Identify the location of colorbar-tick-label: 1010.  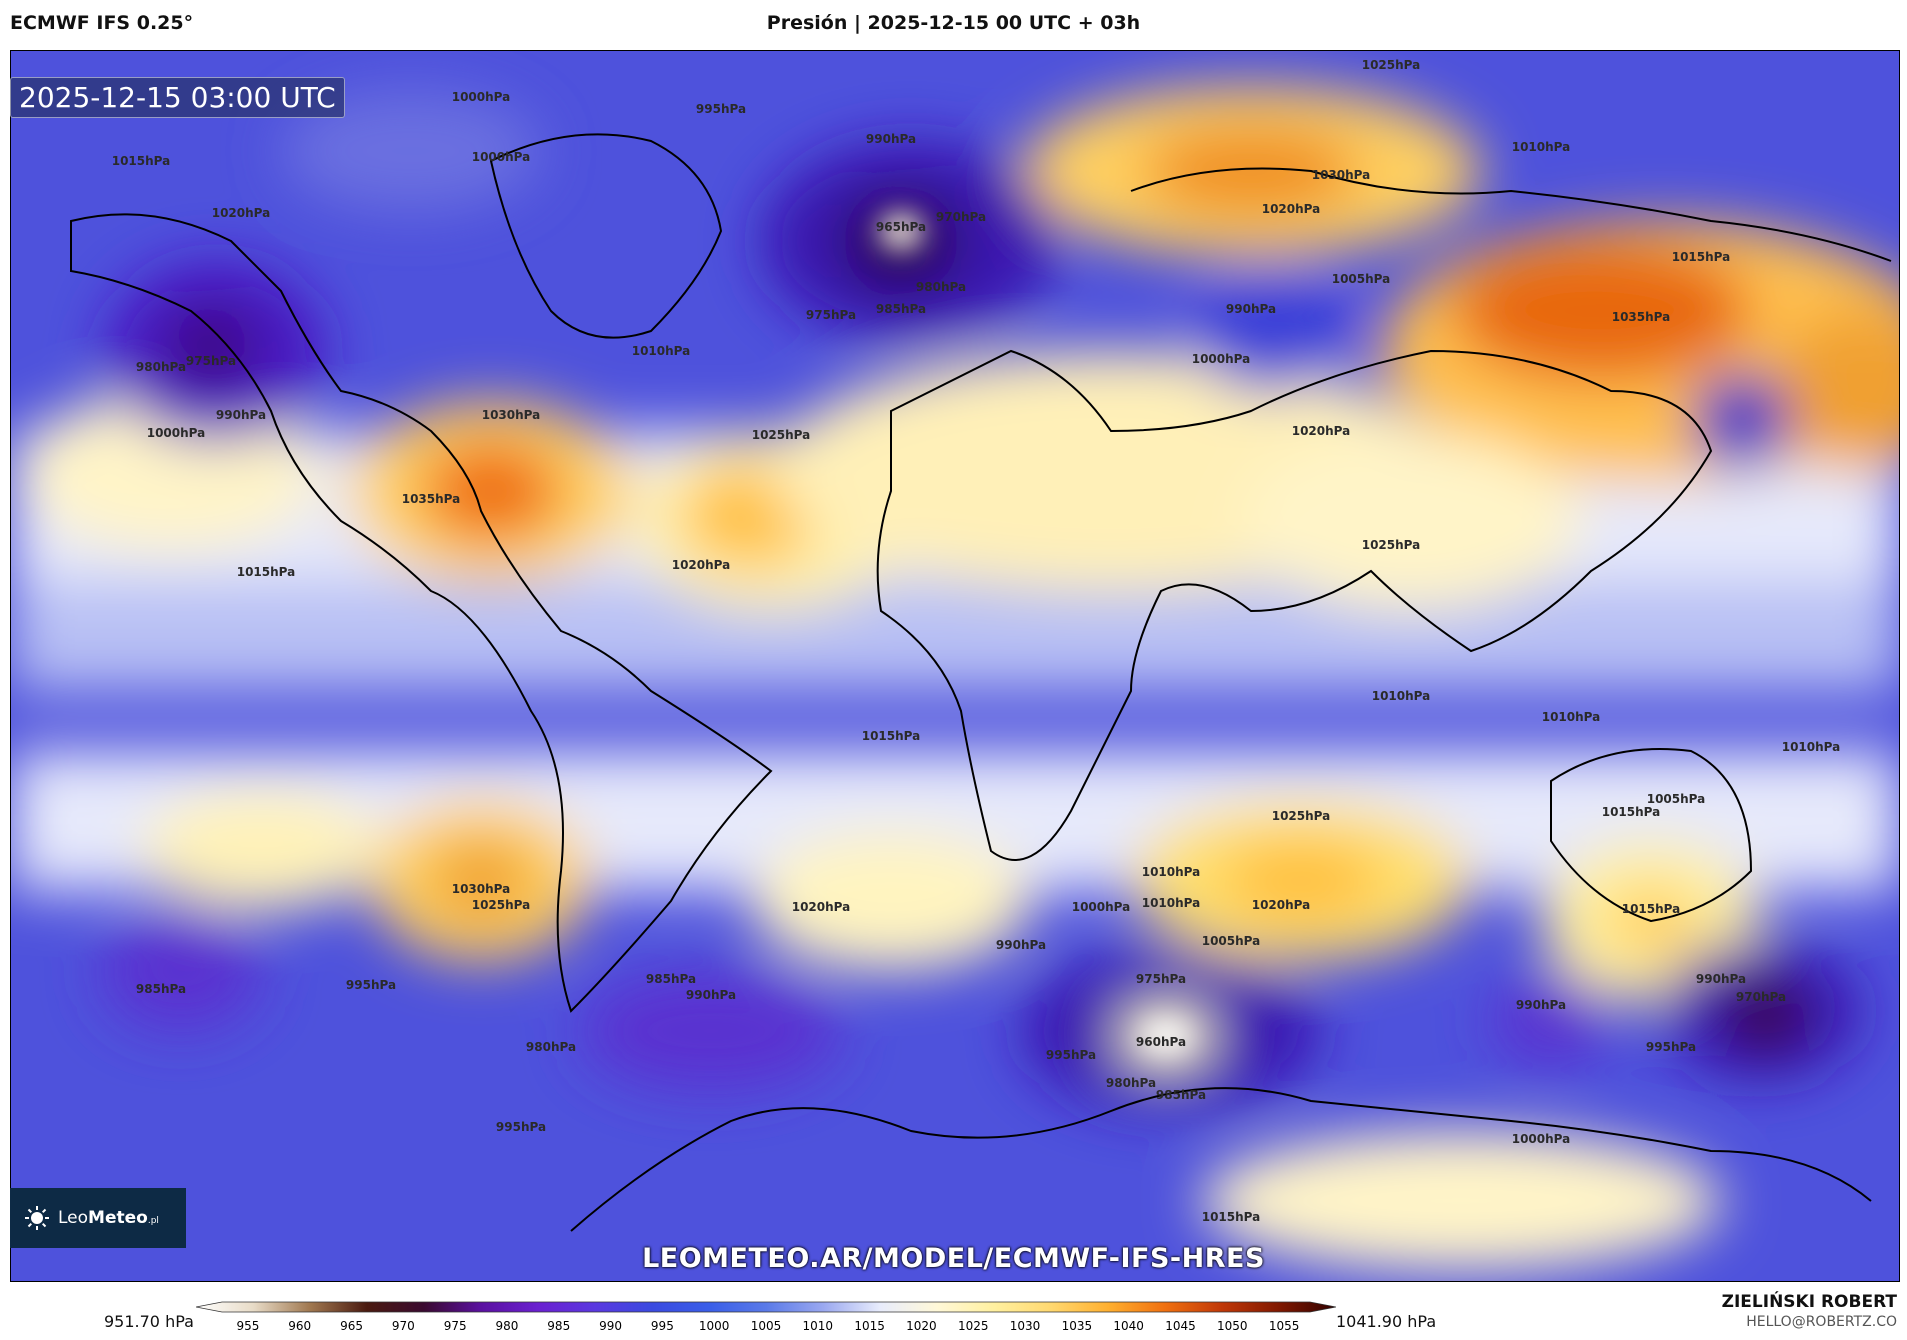
(818, 1326).